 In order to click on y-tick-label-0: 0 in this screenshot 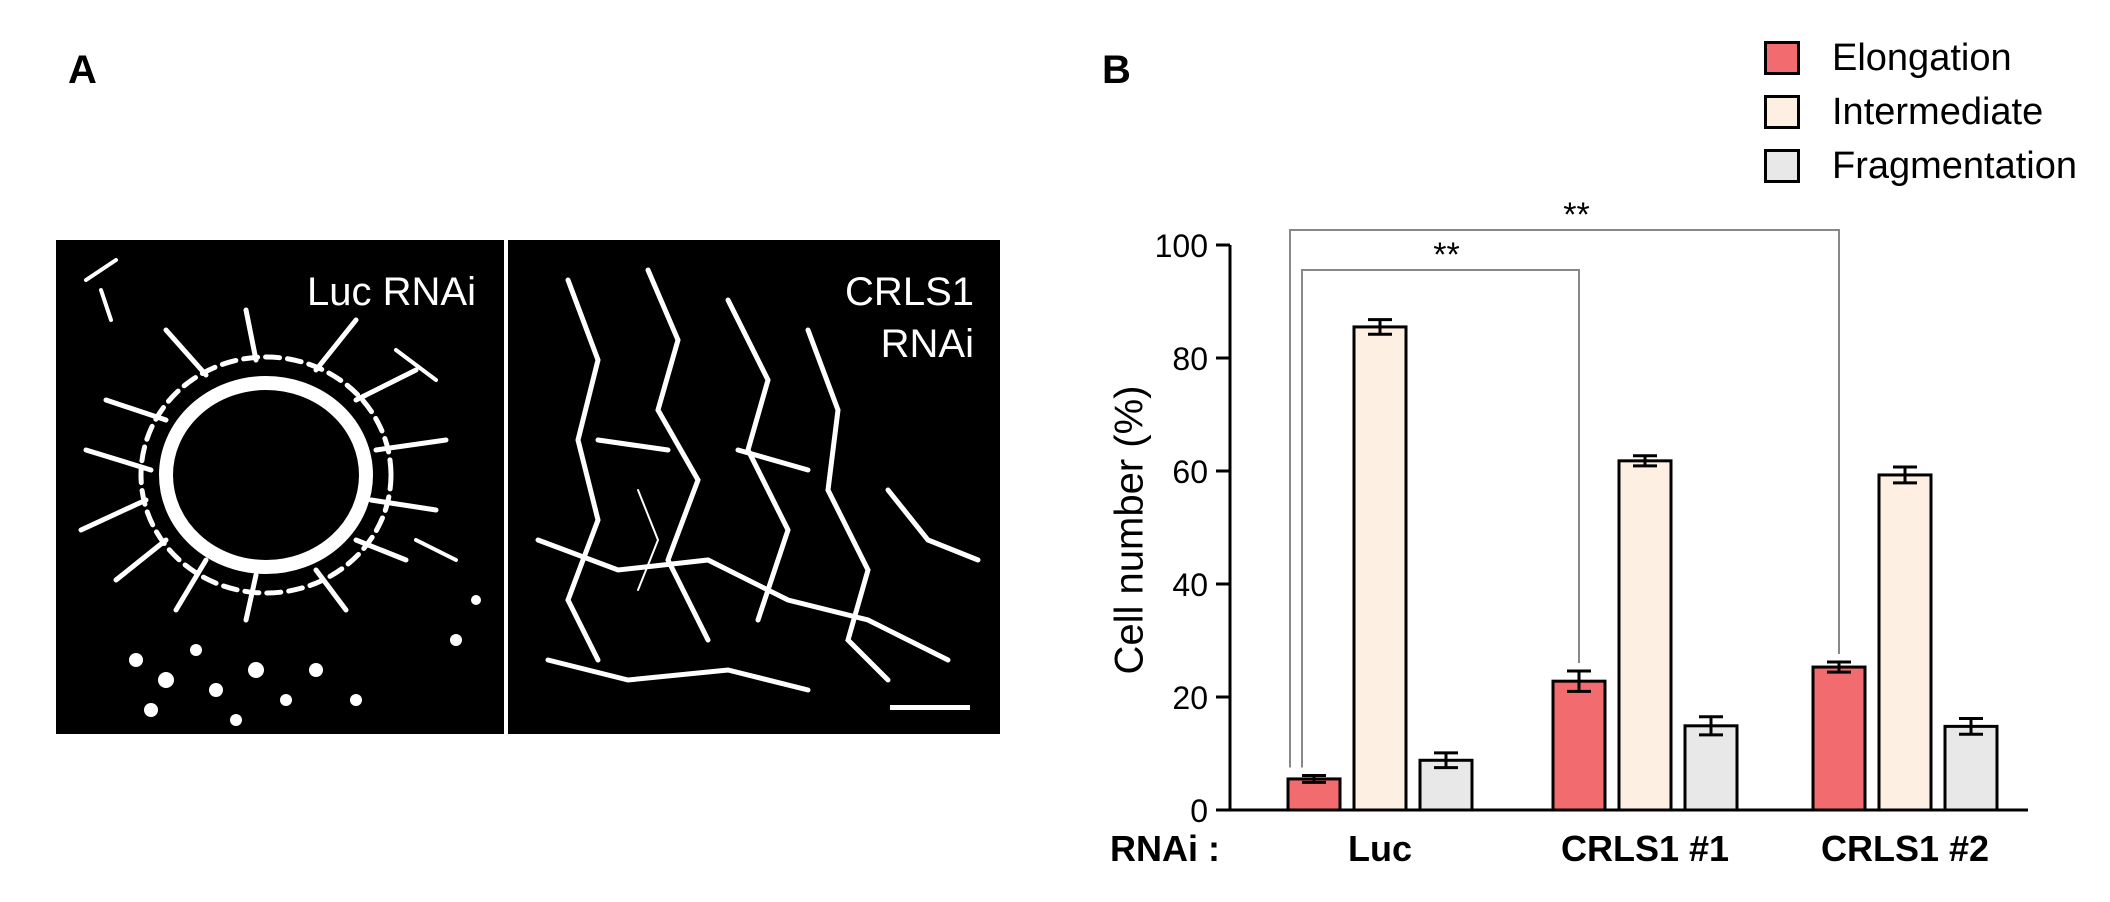, I will do `click(1199, 811)`.